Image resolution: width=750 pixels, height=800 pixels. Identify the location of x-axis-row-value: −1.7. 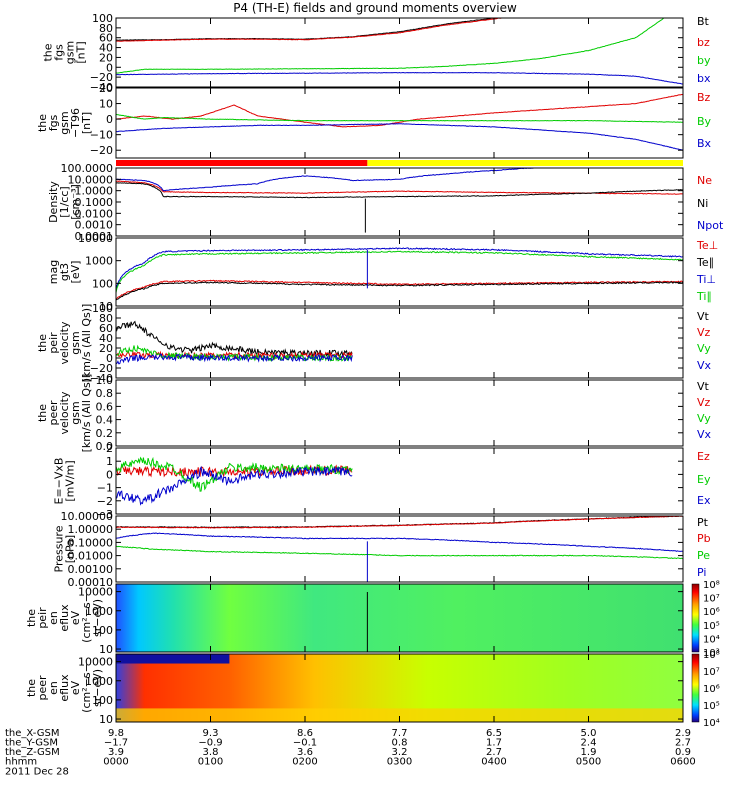
(116, 743).